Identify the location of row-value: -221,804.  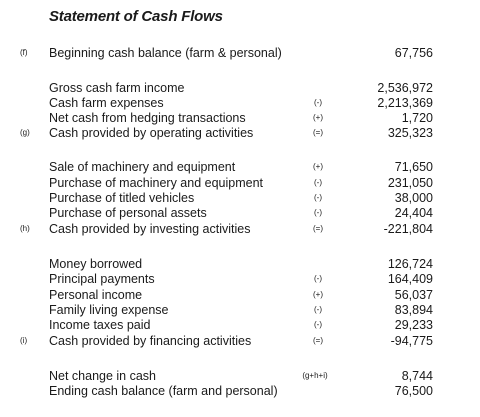
(408, 229).